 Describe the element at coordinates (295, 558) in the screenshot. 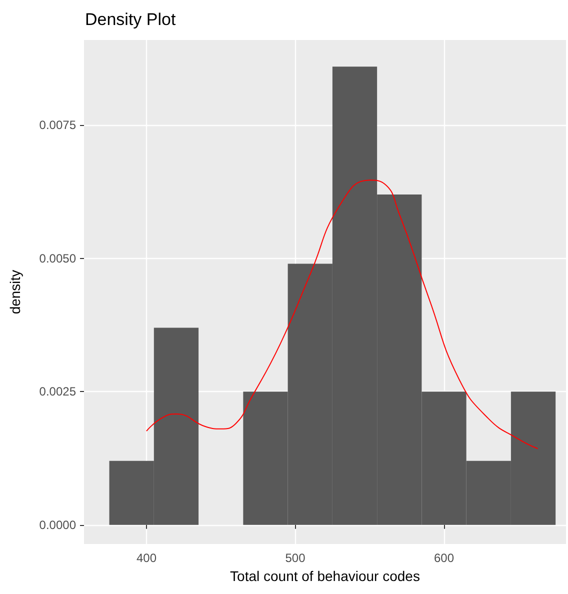

I see `x-tick-label: 500` at that location.